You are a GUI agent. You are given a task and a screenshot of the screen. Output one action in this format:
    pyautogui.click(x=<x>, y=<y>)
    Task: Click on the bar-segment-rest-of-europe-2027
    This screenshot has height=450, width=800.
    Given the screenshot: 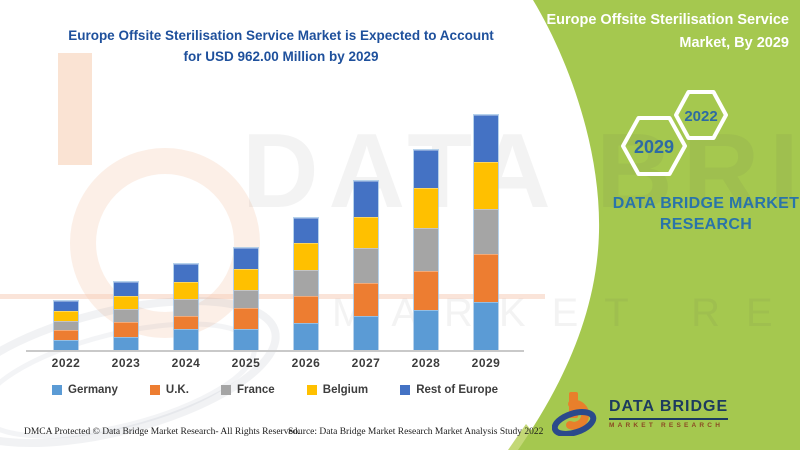 What is the action you would take?
    pyautogui.click(x=366, y=199)
    